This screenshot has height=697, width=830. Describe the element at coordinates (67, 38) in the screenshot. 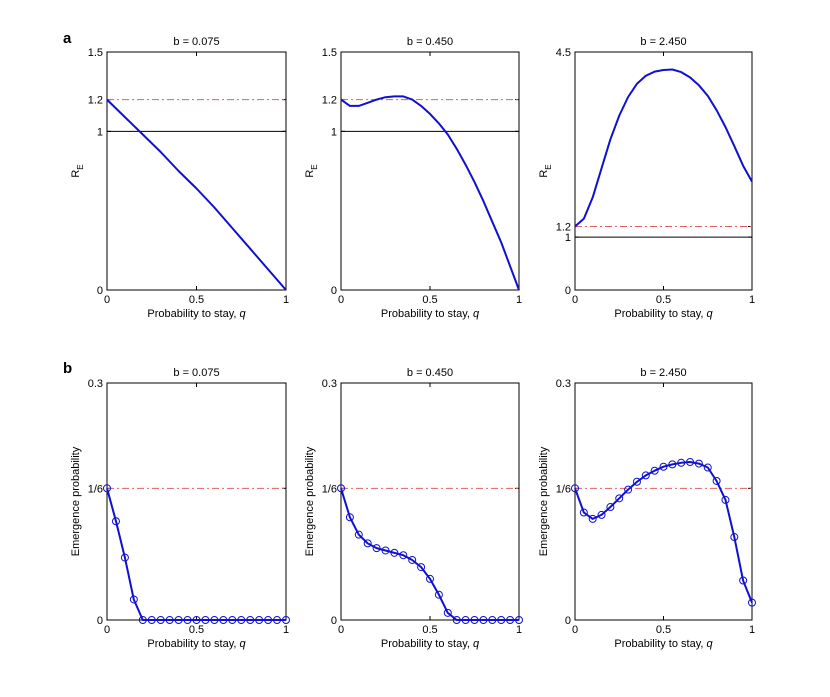

I see `panel-label-a: a` at that location.